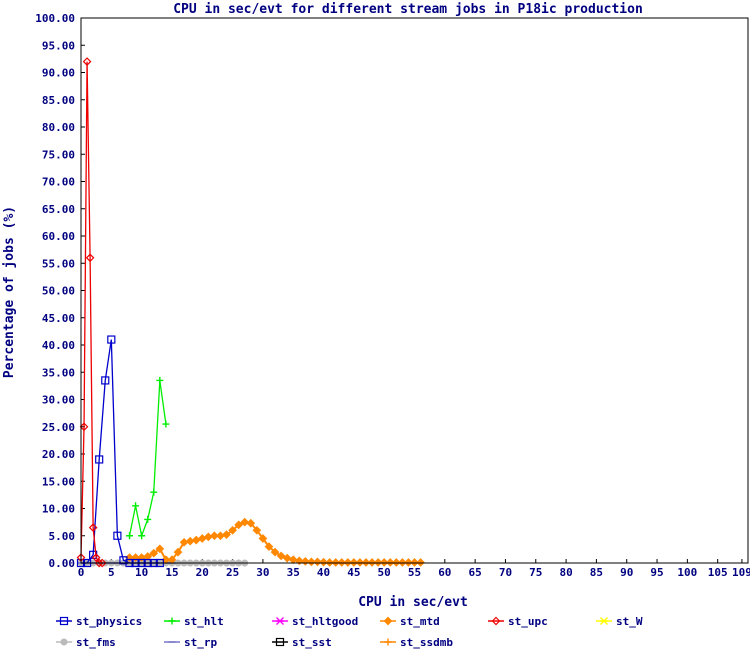 The image size is (750, 650). Describe the element at coordinates (312, 642) in the screenshot. I see `legend-label: st_sst` at that location.